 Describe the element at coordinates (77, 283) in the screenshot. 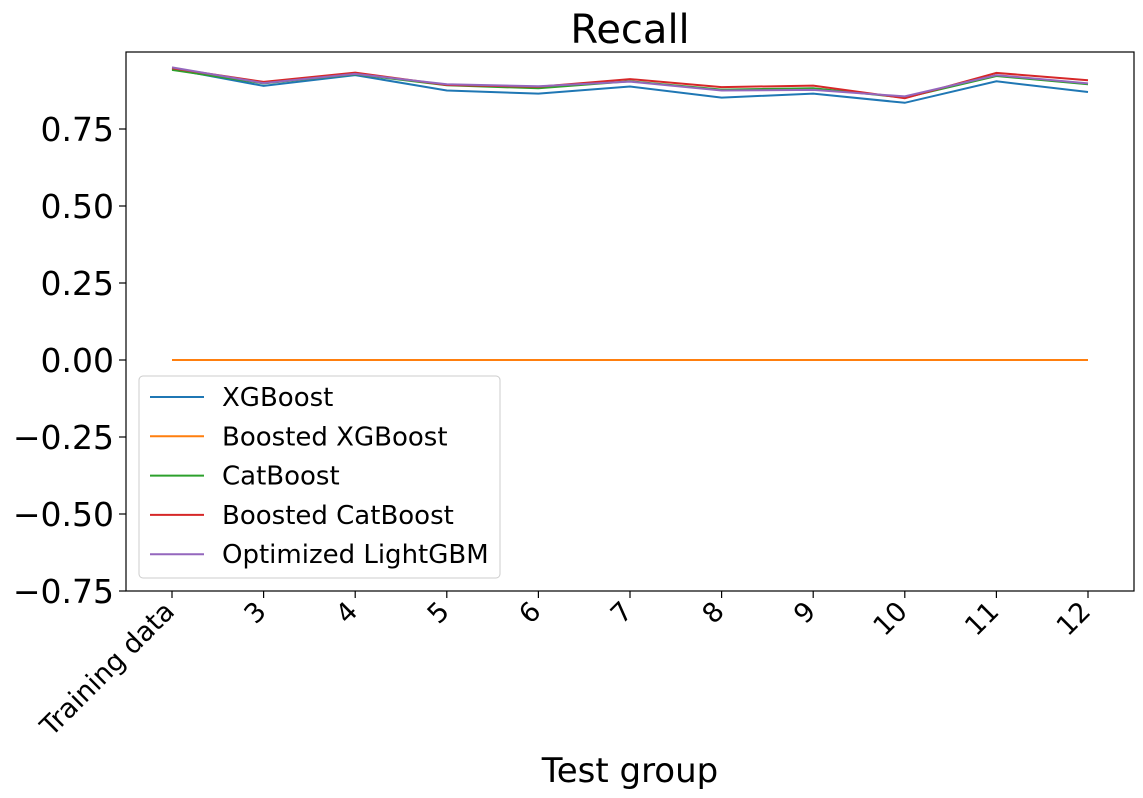

I see `y-tick-label: 0.25` at that location.